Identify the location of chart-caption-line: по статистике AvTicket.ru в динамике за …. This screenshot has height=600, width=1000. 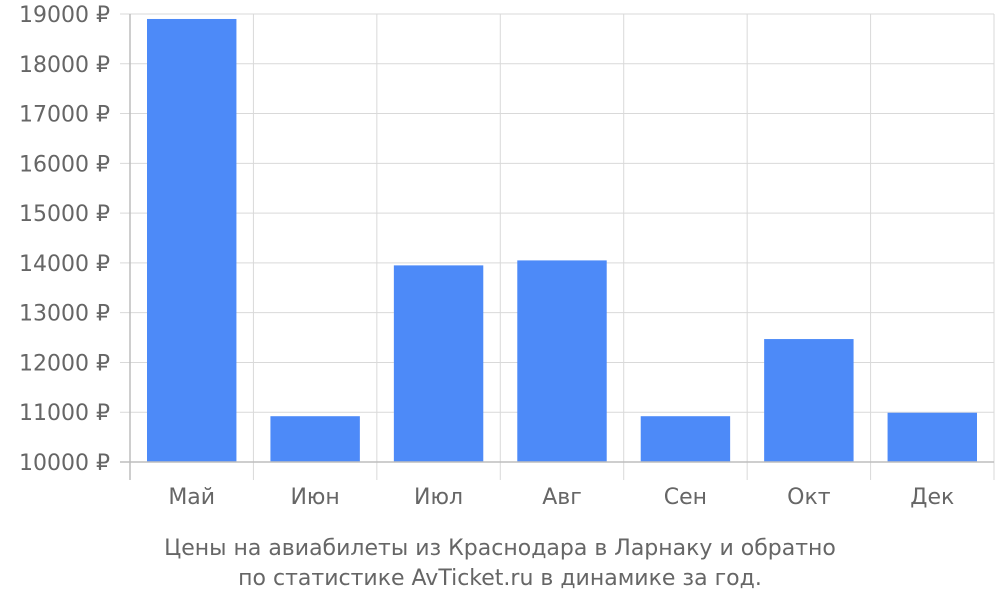
(500, 578).